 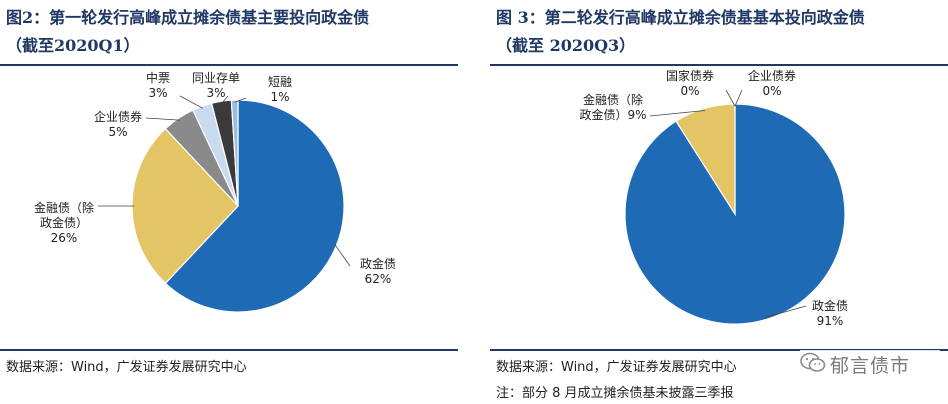 I want to click on left-title-line1: 图2：第一轮发行高峰成立摊余债基主要投向政金债, so click(x=188, y=17).